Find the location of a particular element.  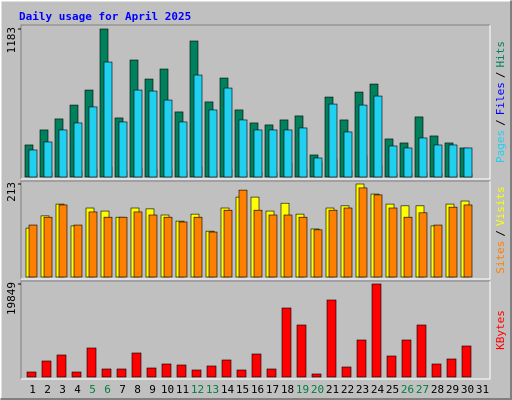

x-tick-label: 29 is located at coordinates (452, 389).